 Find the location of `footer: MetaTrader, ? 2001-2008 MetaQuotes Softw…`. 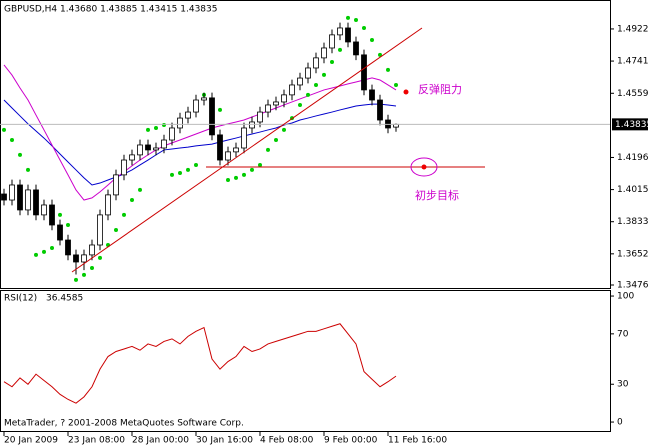

footer: MetaTrader, ? 2001-2008 MetaQuotes Softw… is located at coordinates (124, 424).